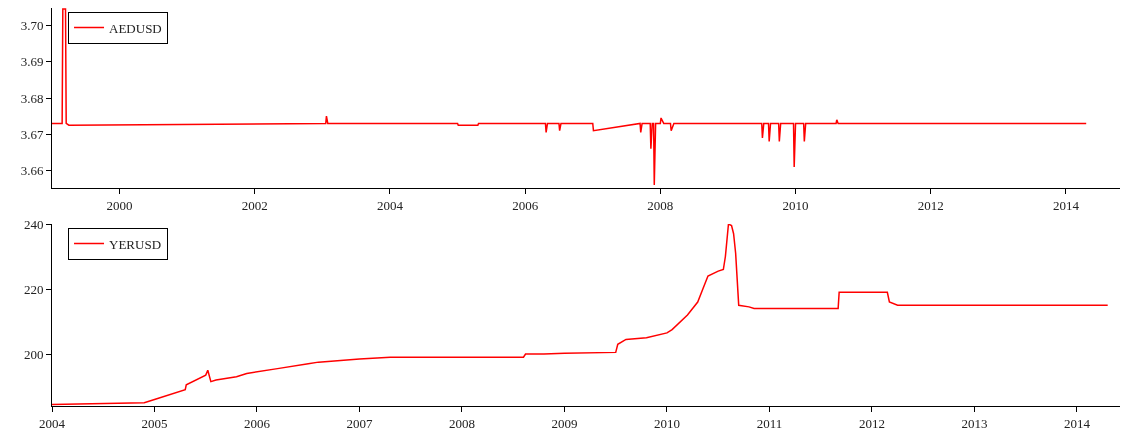 The width and height of the screenshot is (1129, 430). I want to click on x-tick-label: 2013, so click(974, 422).